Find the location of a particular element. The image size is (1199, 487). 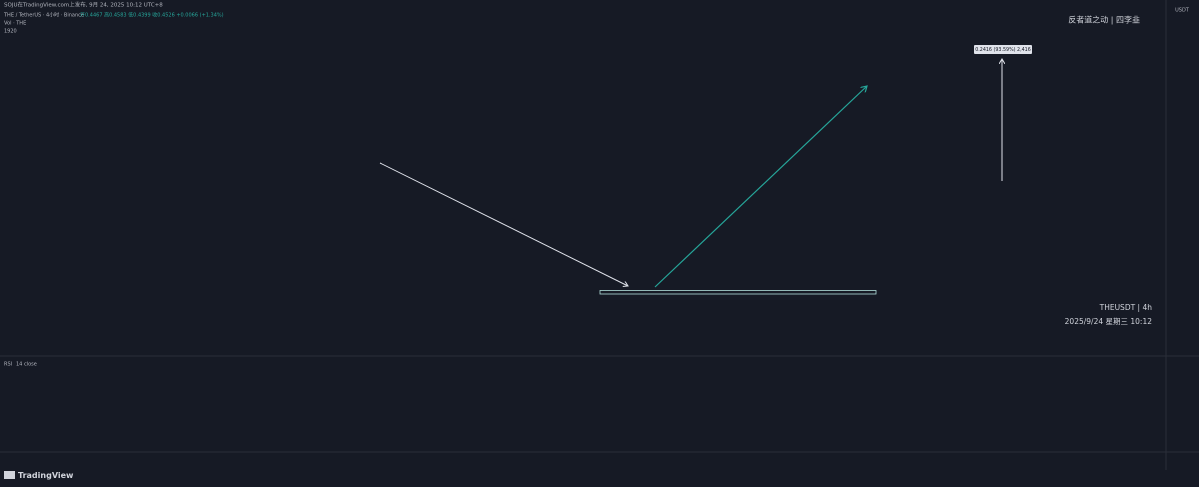

rsi-params: 14 close is located at coordinates (26, 365).